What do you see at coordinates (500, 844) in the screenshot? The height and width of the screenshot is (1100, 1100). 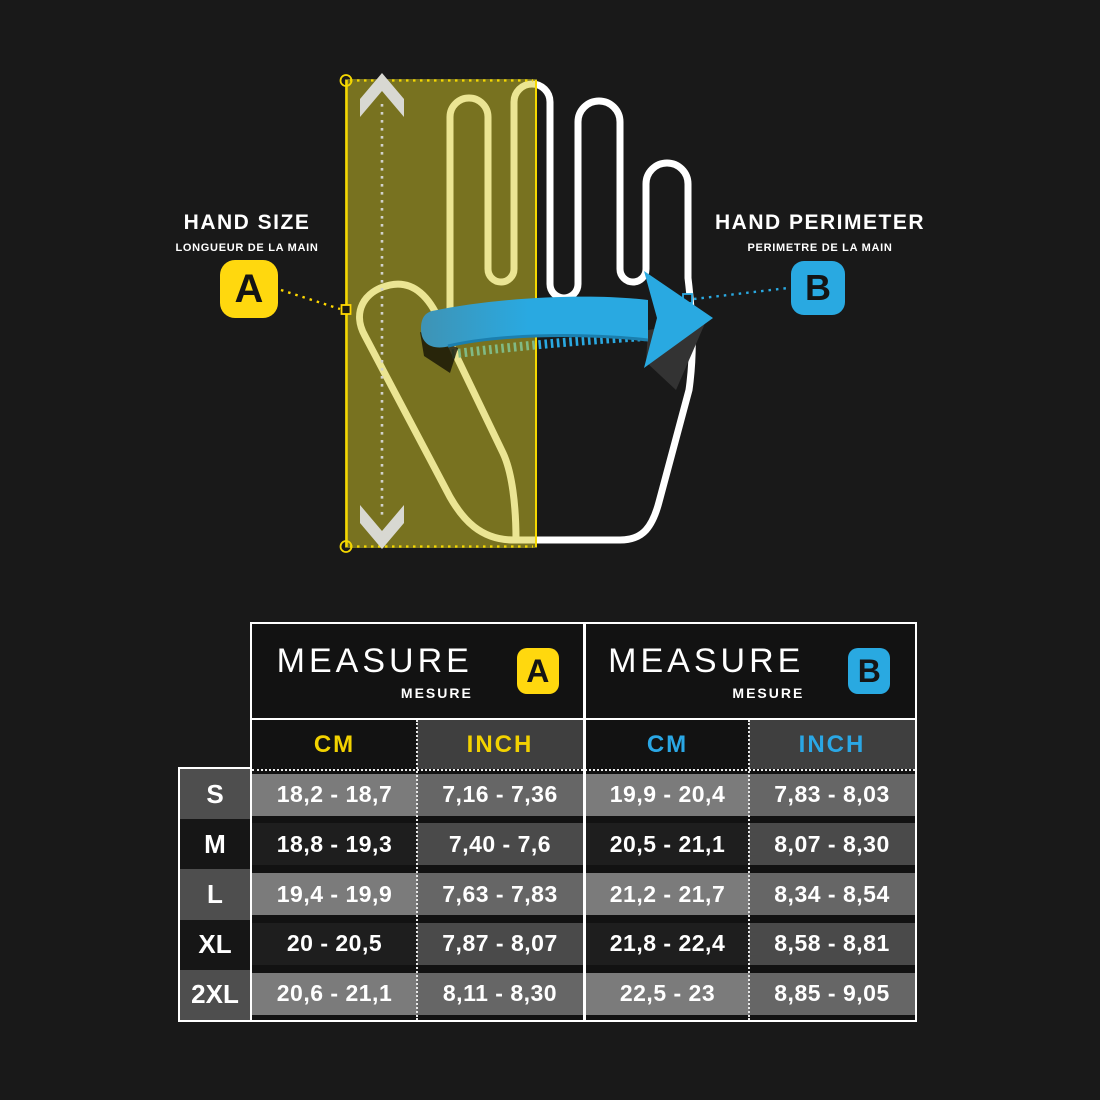 I see `cell-a-inch: 7,40 - 7,6` at bounding box center [500, 844].